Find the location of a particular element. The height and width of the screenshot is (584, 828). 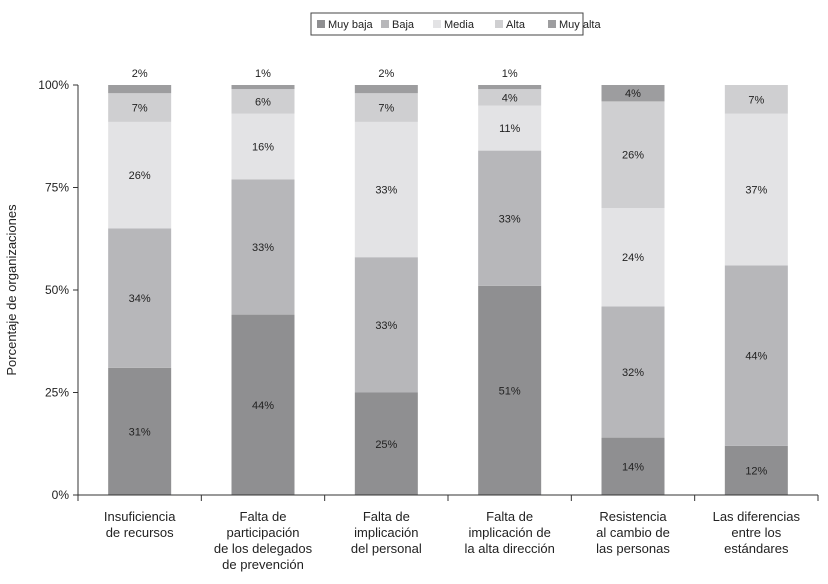

x-tick-label: estándares is located at coordinates (756, 548).